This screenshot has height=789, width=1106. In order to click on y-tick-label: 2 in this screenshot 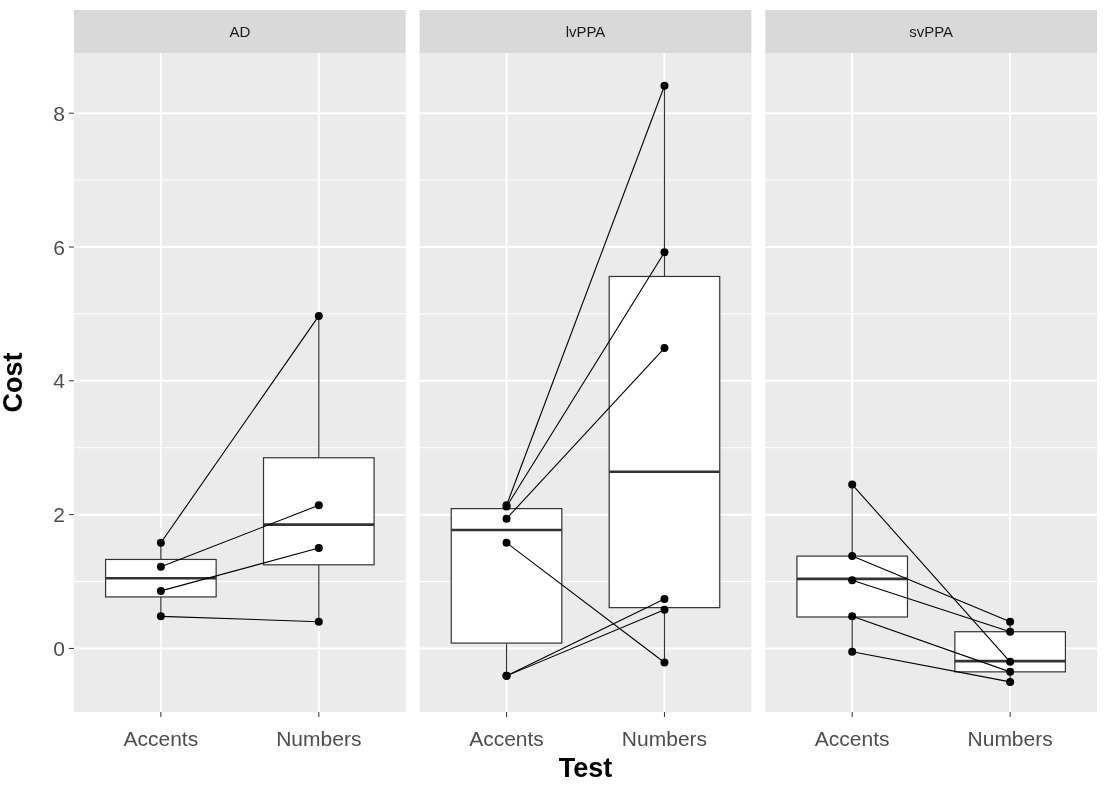, I will do `click(59, 515)`.